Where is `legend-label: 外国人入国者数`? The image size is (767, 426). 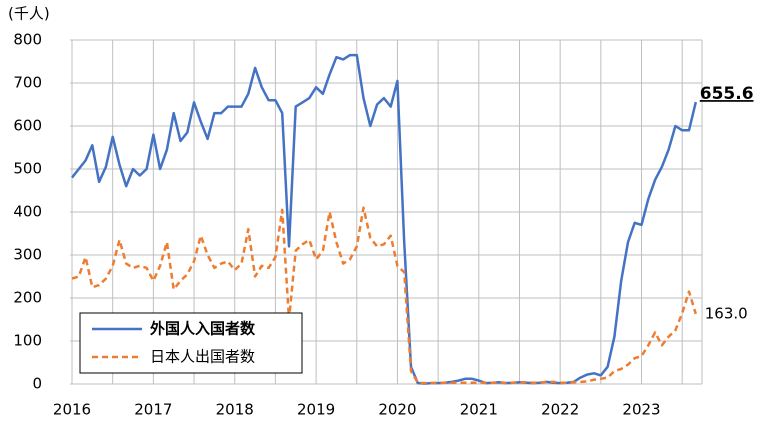
legend-label: 外国人入国者数 is located at coordinates (202, 329).